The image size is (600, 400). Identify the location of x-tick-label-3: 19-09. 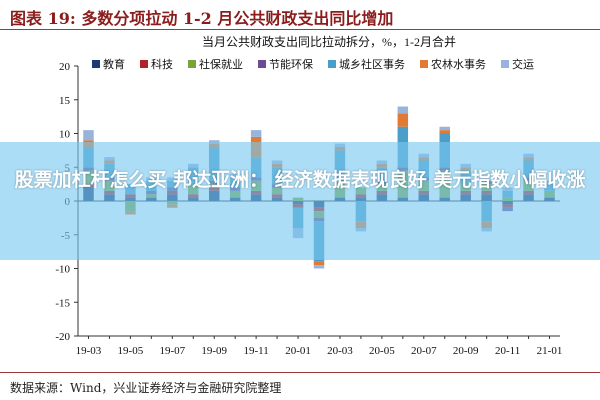
(214, 351).